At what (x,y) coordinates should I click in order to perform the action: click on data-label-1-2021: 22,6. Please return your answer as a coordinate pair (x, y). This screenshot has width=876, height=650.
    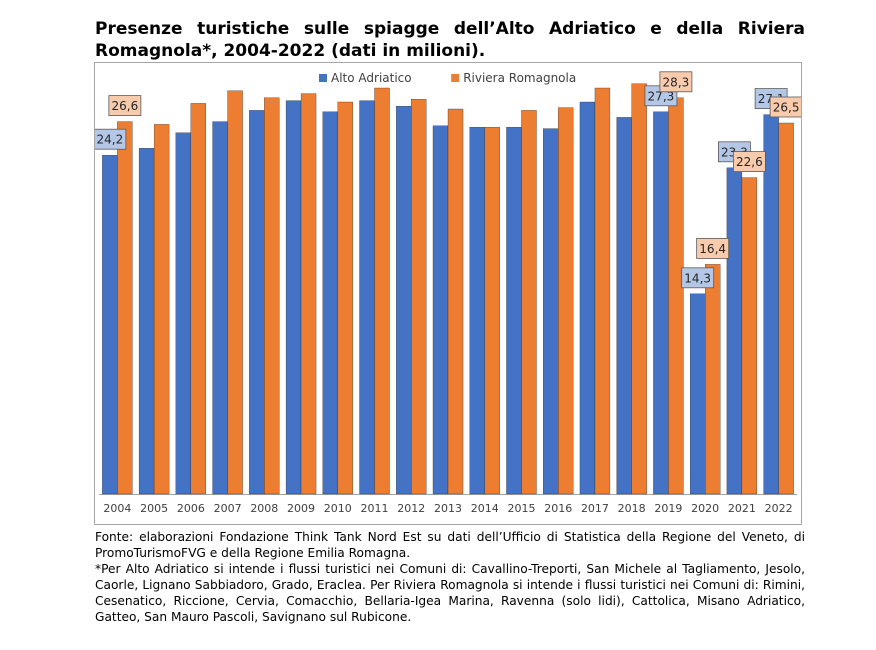
    Looking at the image, I should click on (749, 162).